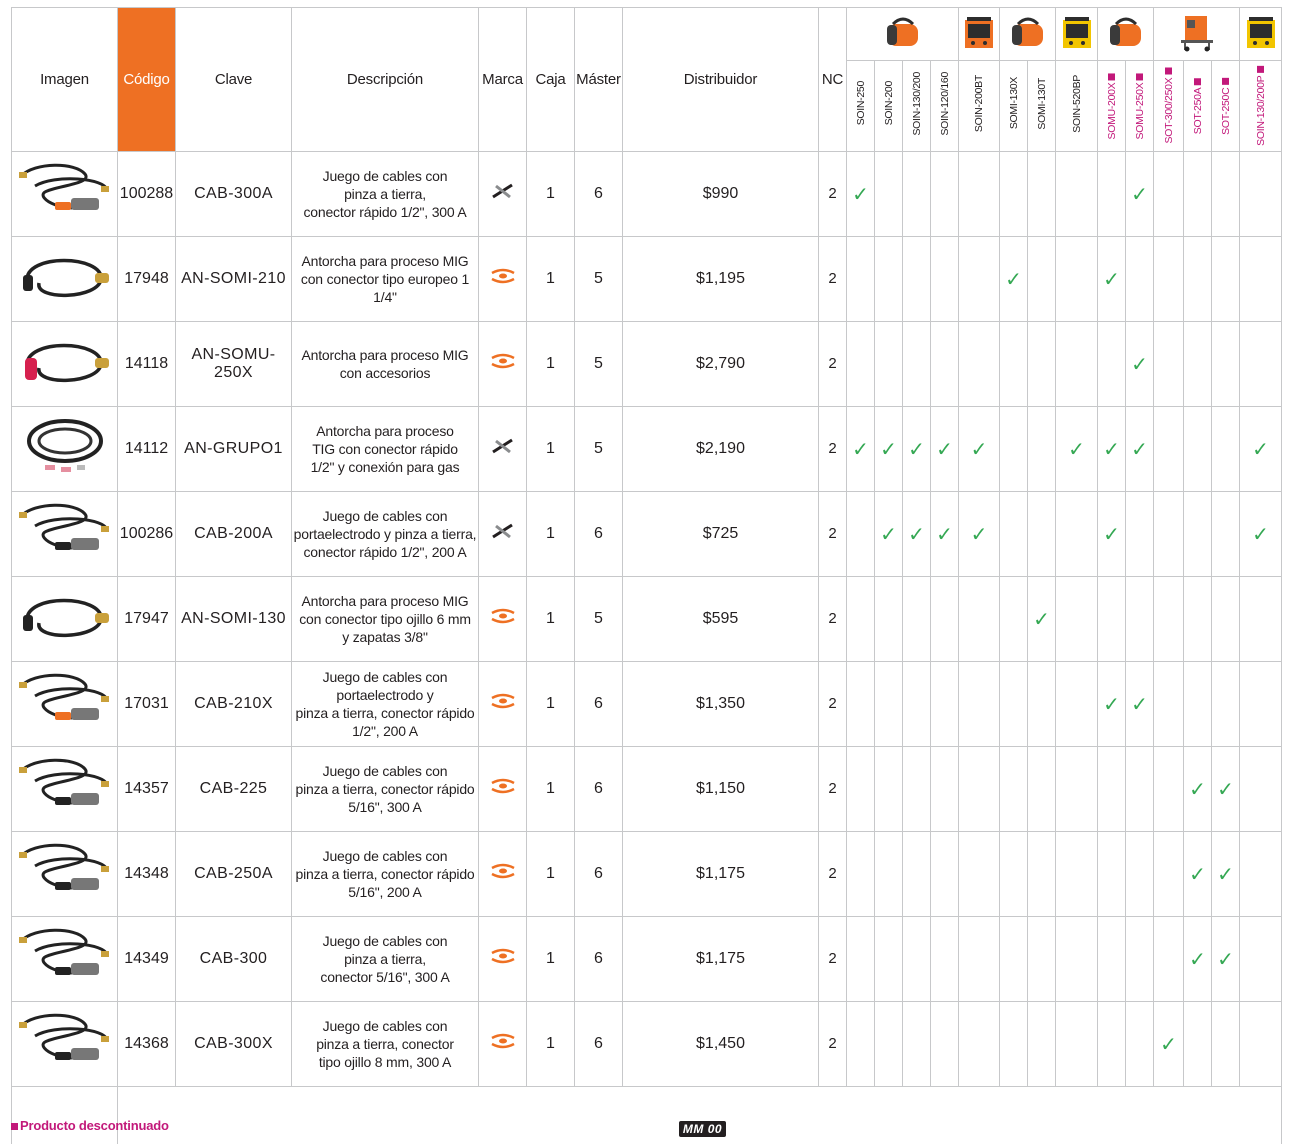 This screenshot has height=1144, width=1293. Describe the element at coordinates (385, 260) in the screenshot. I see `descripcion-line: Antorcha para proceso MIG` at that location.